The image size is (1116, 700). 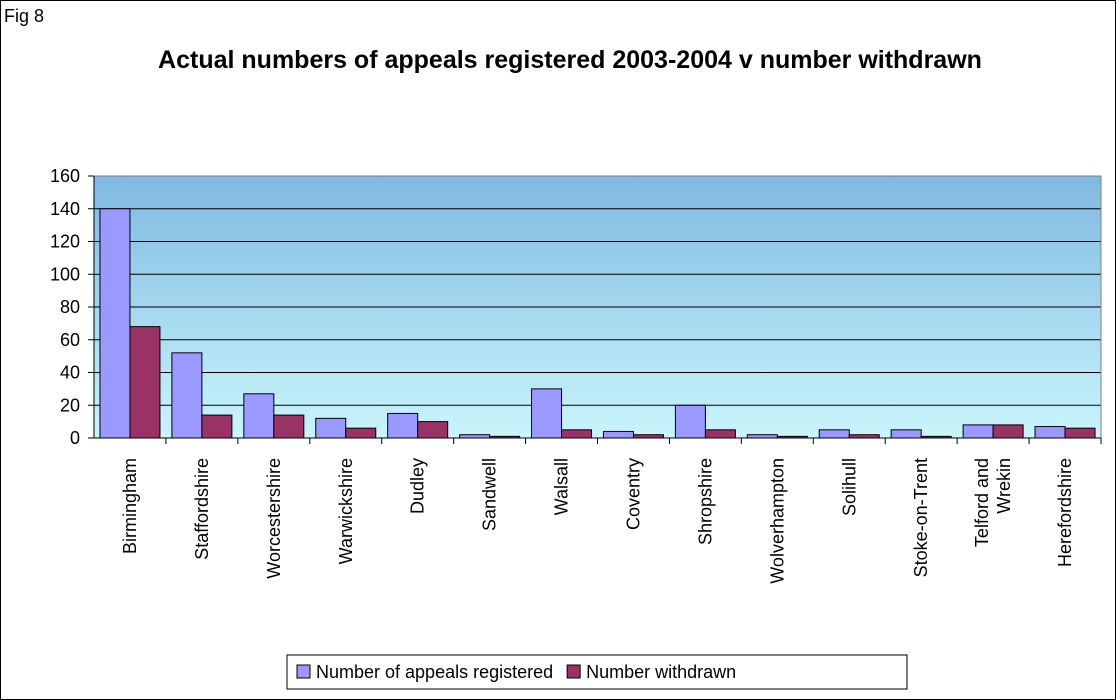 I want to click on x-category-label: Solihull, so click(x=849, y=487).